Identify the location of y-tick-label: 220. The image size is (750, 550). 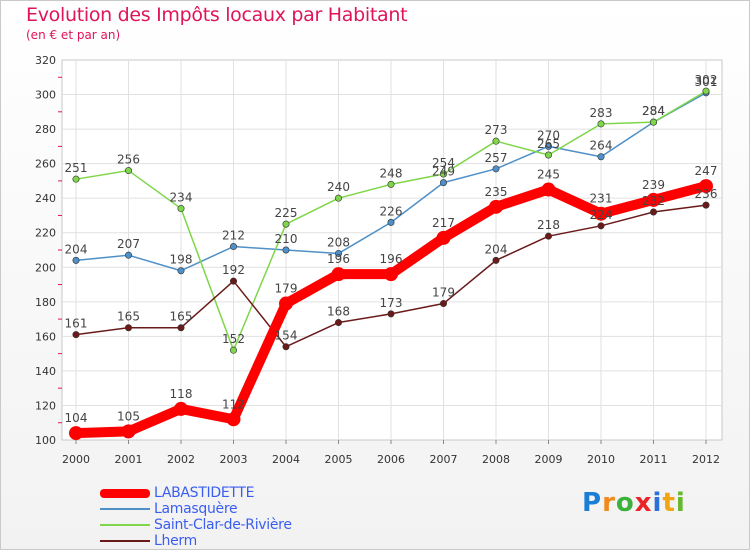
(45, 233).